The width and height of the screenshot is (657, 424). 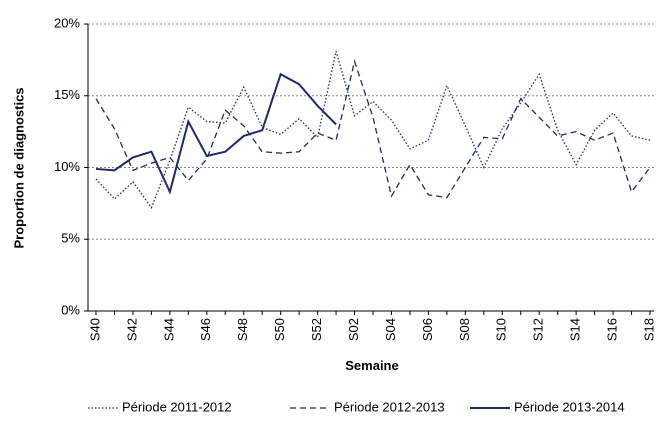 What do you see at coordinates (612, 329) in the screenshot?
I see `x-tick-label: S16` at bounding box center [612, 329].